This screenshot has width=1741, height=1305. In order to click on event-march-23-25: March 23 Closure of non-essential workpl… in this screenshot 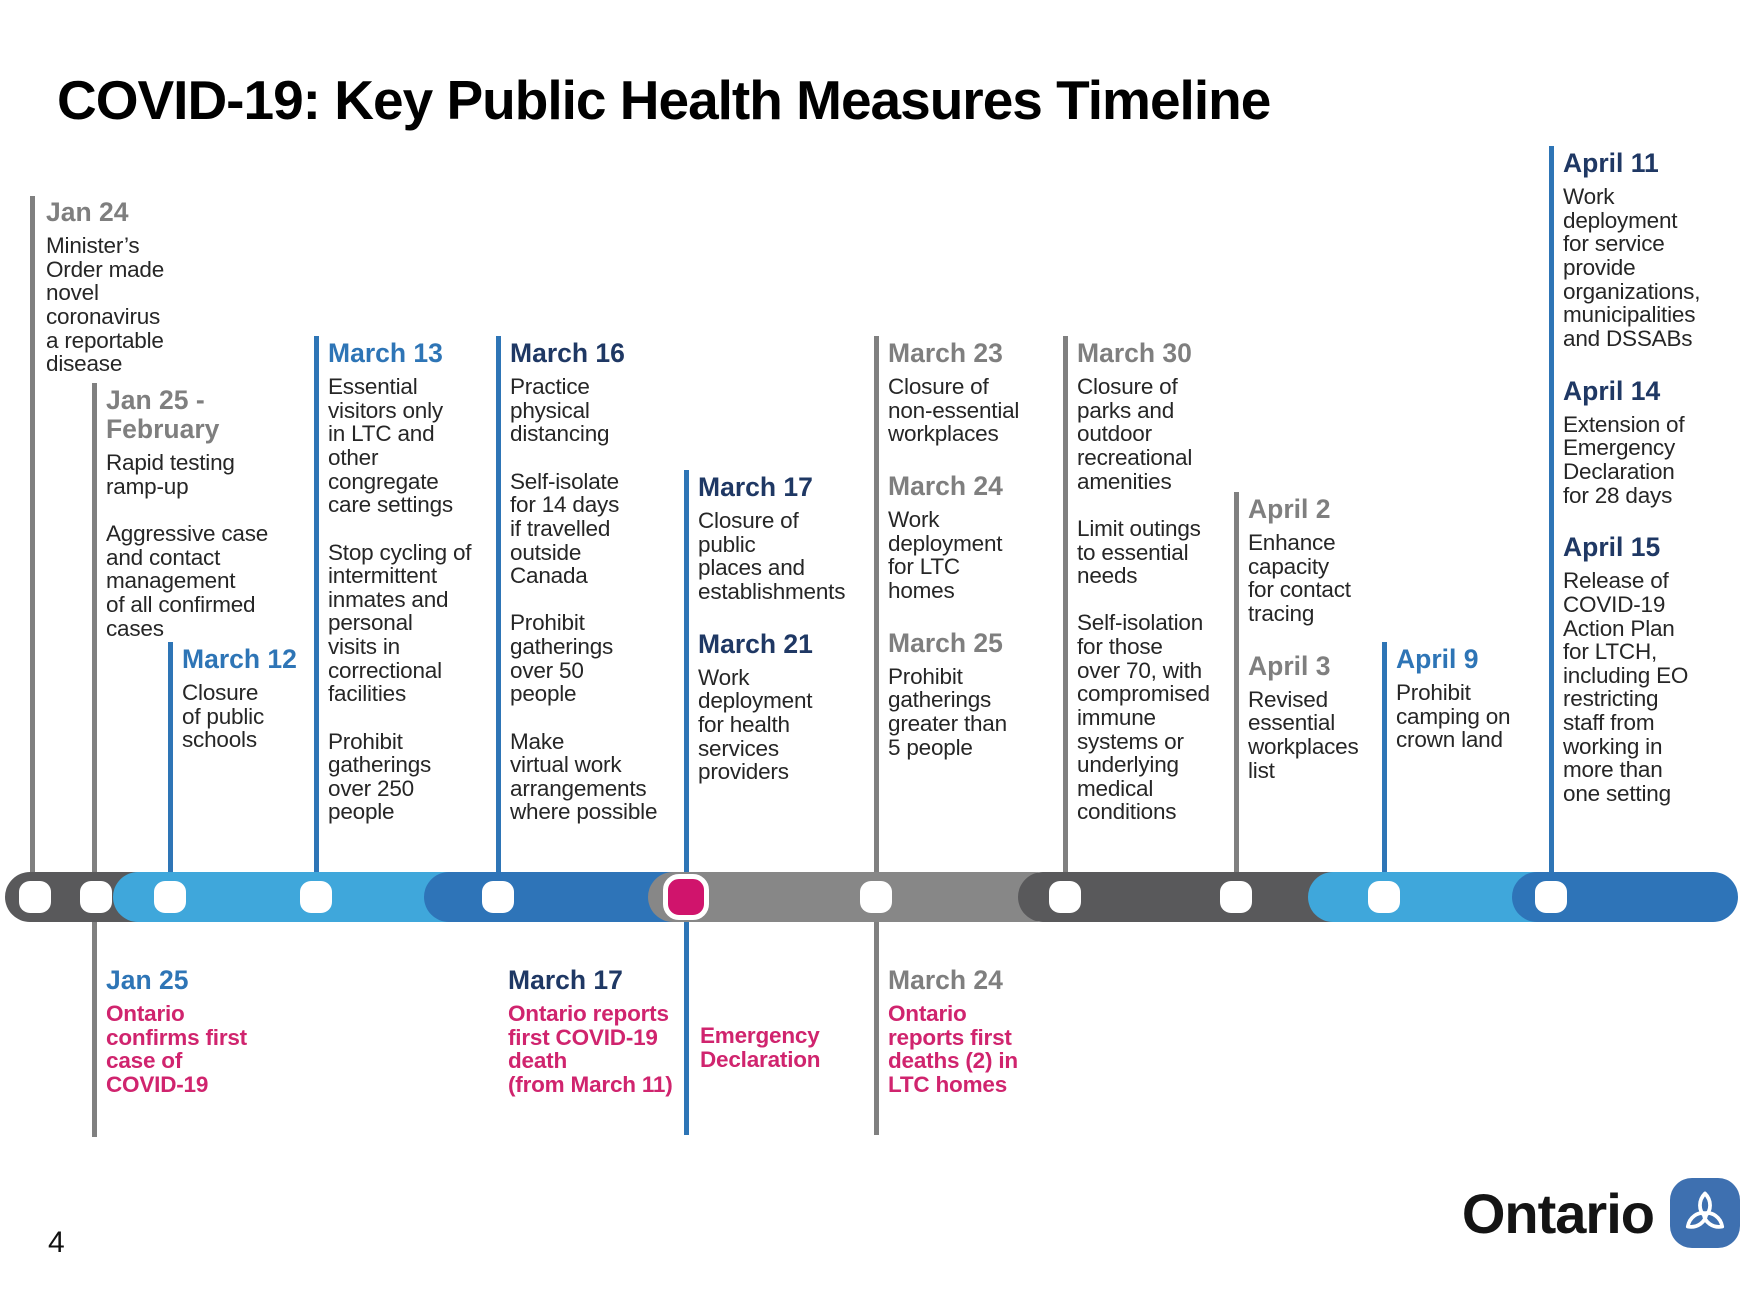, I will do `click(985, 561)`.